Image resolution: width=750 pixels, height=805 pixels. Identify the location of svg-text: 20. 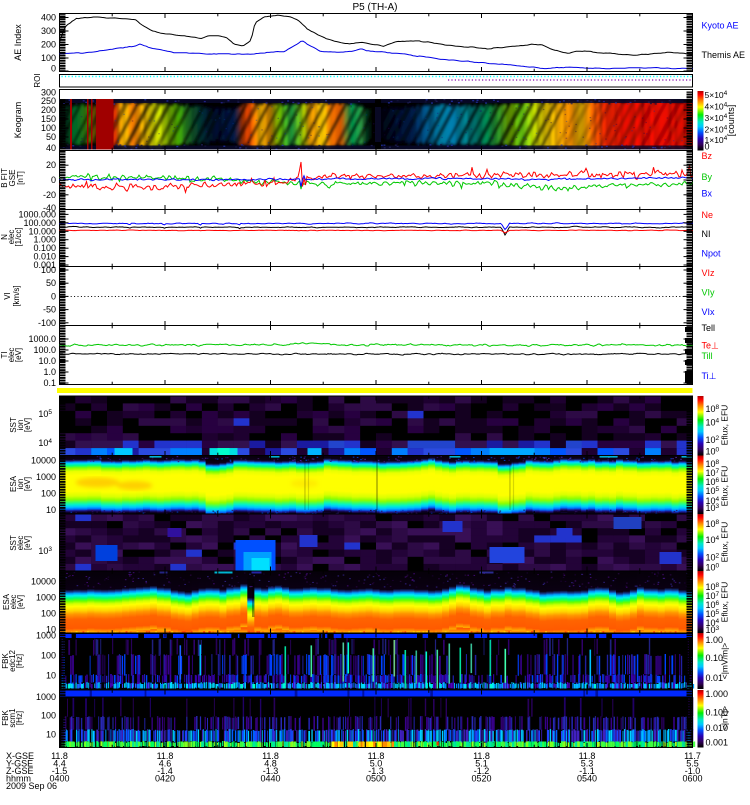
(51, 165).